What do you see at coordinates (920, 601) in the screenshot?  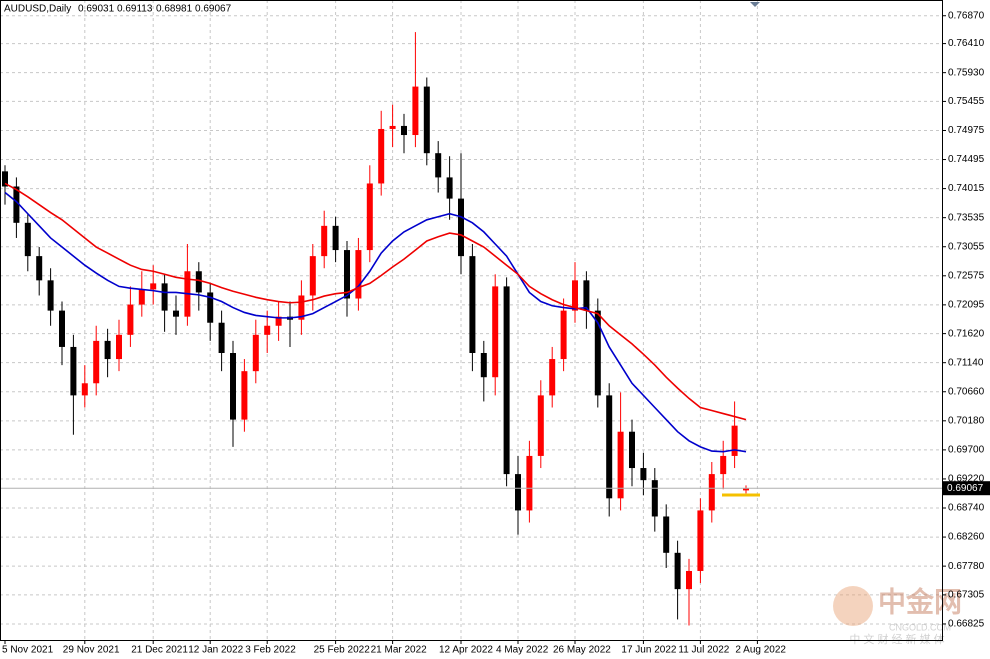 I see `watermark-title: 中金网` at bounding box center [920, 601].